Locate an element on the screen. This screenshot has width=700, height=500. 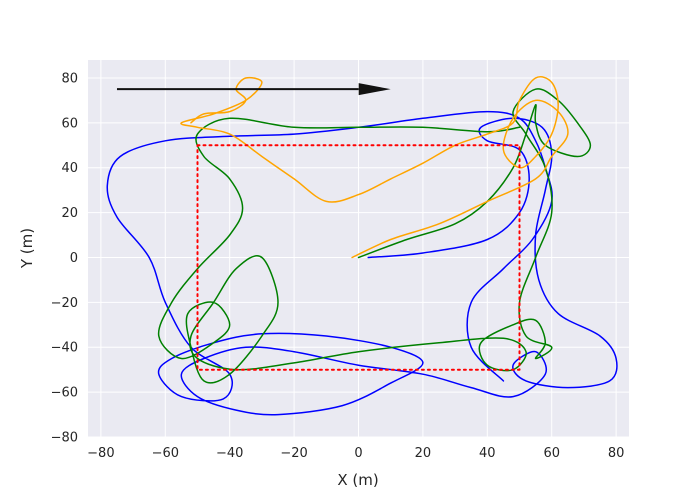
arrow-head is located at coordinates (374, 89).